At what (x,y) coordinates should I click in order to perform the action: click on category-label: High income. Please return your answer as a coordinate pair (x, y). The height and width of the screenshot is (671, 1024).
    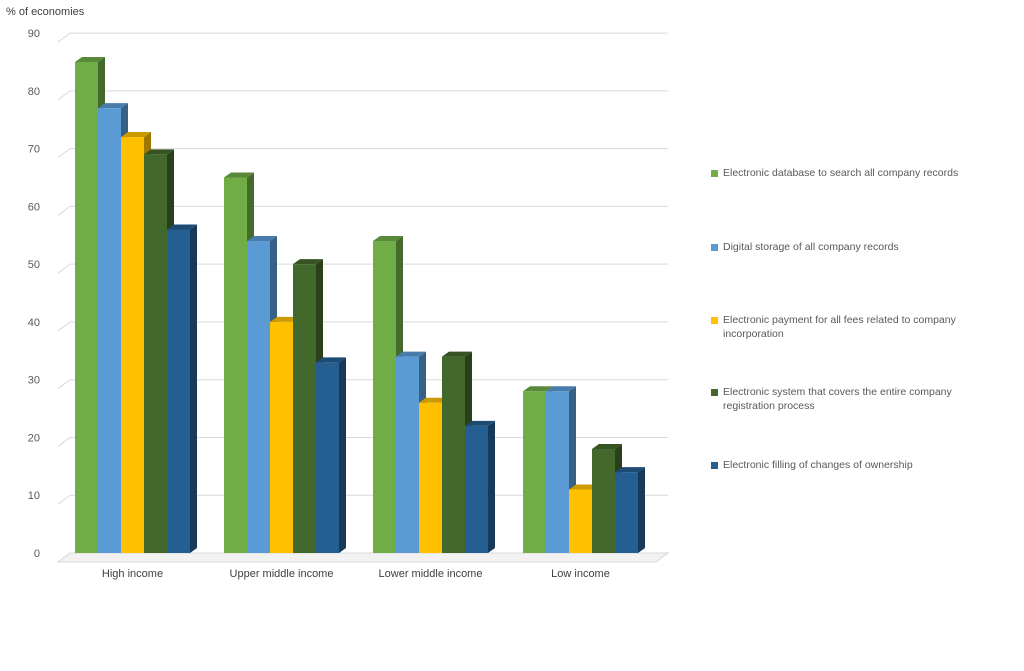
    Looking at the image, I should click on (132, 574).